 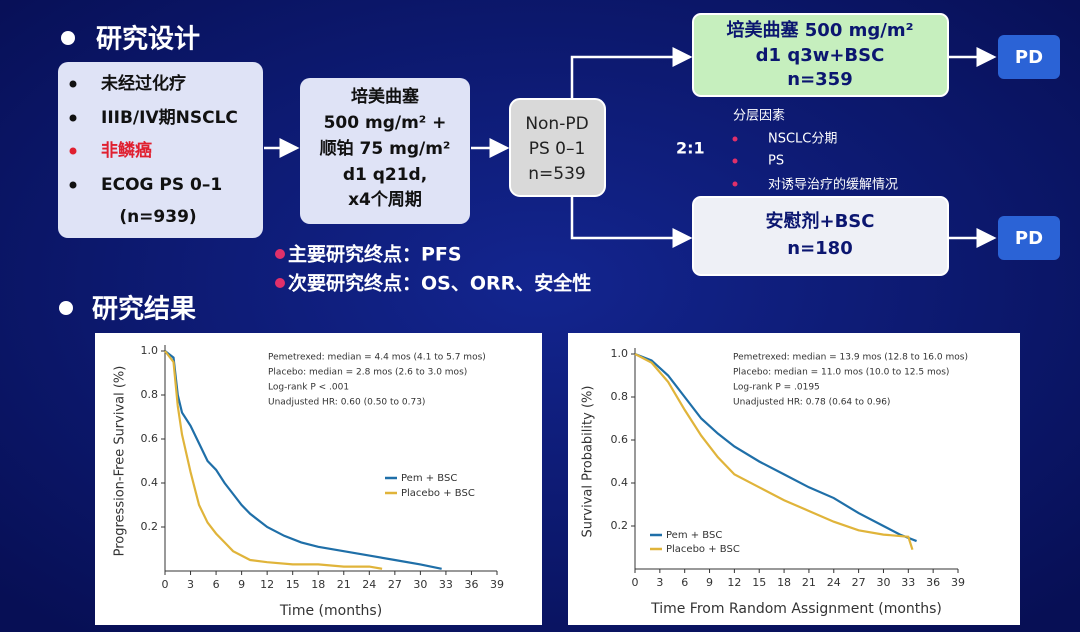 I want to click on endpoint: 主要研究终点：PFS, so click(x=375, y=254).